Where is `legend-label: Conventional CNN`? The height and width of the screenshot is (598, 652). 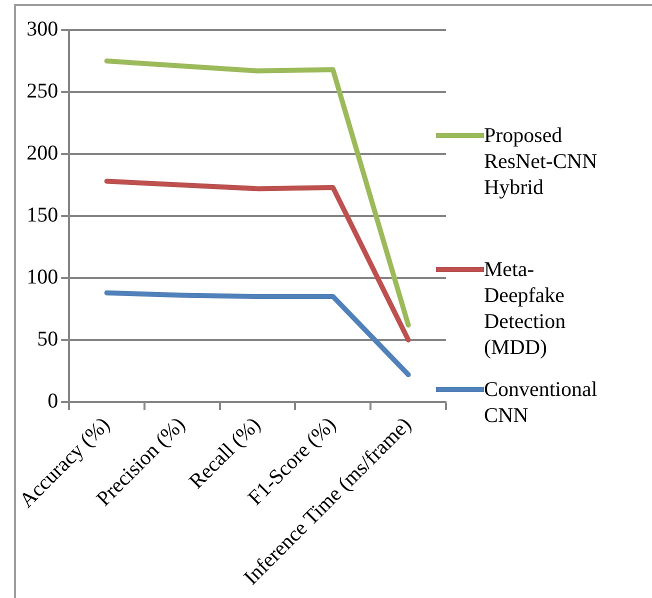 legend-label: Conventional CNN is located at coordinates (541, 402).